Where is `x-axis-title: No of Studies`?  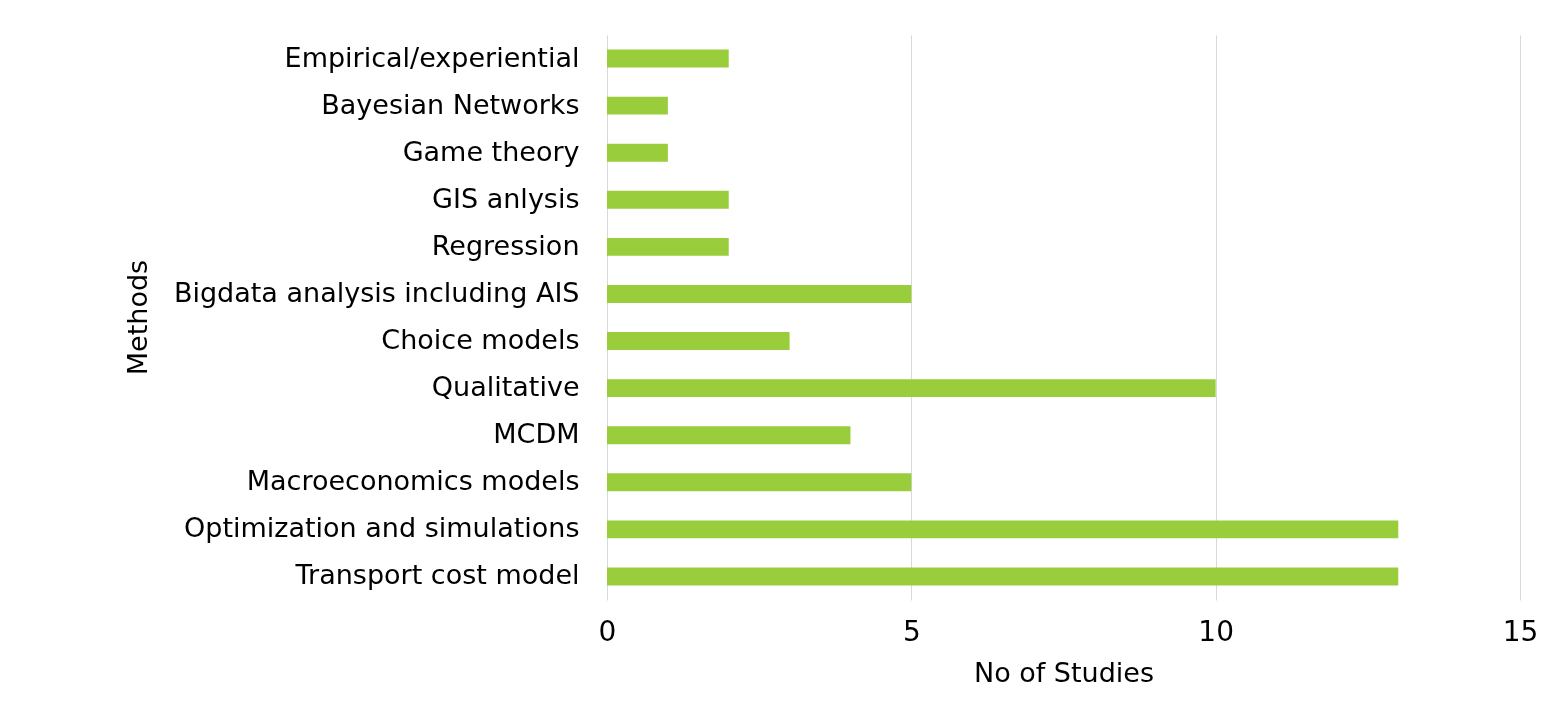 x-axis-title: No of Studies is located at coordinates (1064, 672).